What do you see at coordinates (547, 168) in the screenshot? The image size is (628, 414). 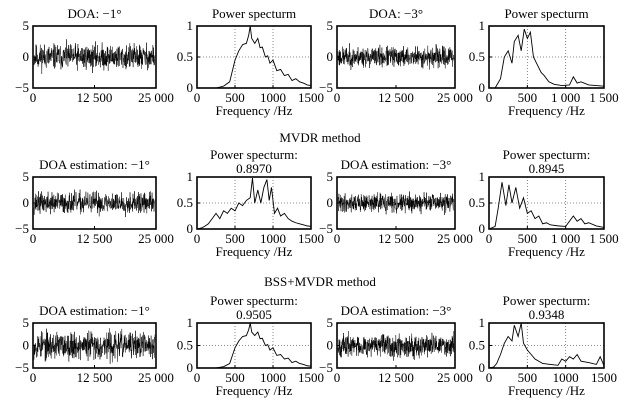 I see `panel-subtitle: 0.8945` at bounding box center [547, 168].